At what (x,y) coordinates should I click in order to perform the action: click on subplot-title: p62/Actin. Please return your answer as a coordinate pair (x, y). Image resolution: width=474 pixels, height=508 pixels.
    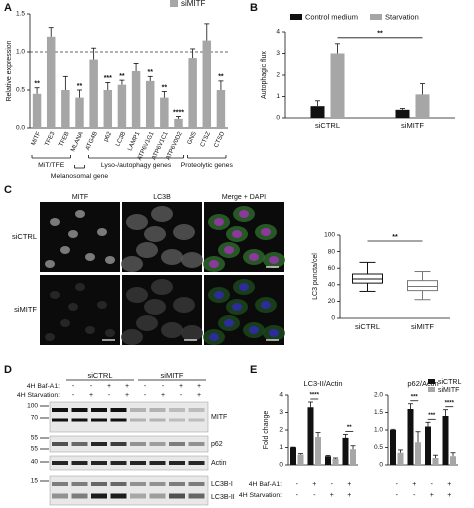
    Looking at the image, I should click on (422, 383).